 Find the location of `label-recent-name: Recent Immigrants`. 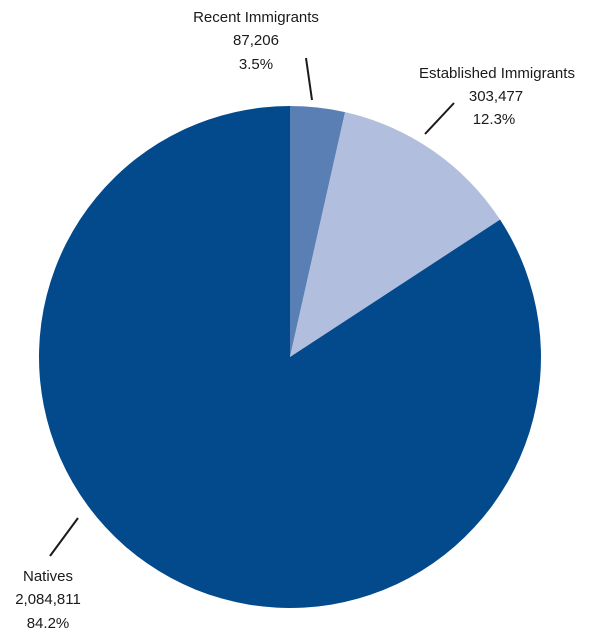

label-recent-name: Recent Immigrants is located at coordinates (256, 17).